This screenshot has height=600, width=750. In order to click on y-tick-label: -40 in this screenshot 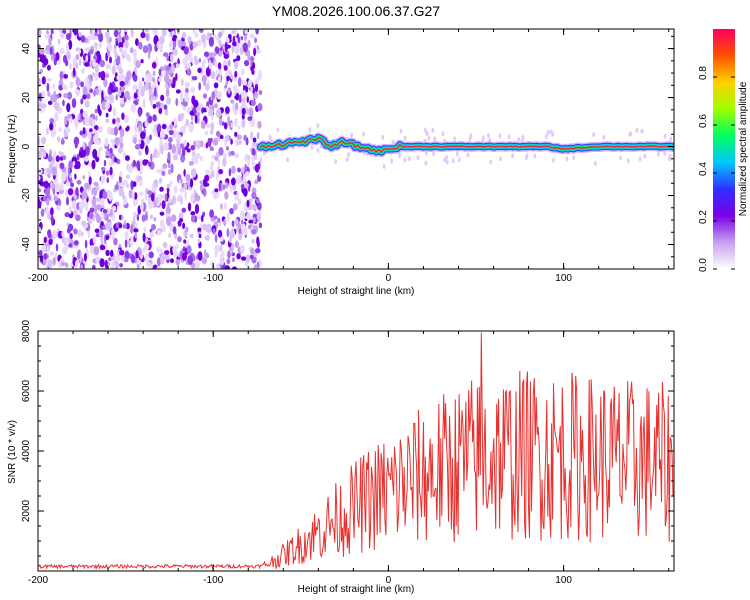, I will do `click(26, 244)`.